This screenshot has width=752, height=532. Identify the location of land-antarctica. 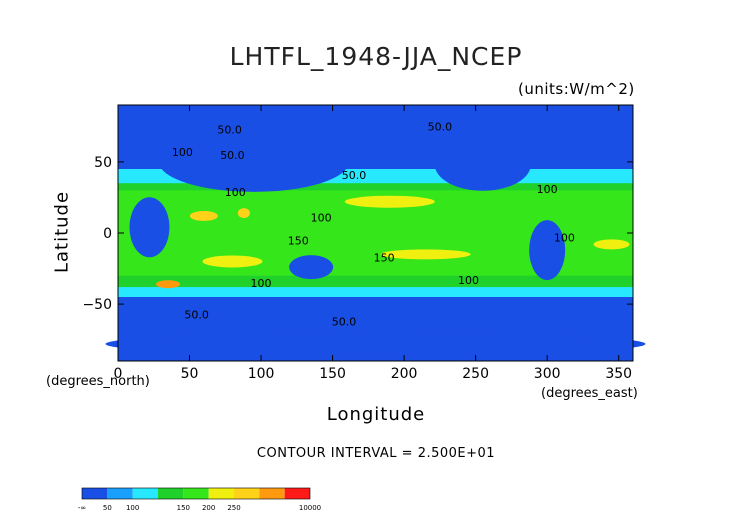
(375, 343).